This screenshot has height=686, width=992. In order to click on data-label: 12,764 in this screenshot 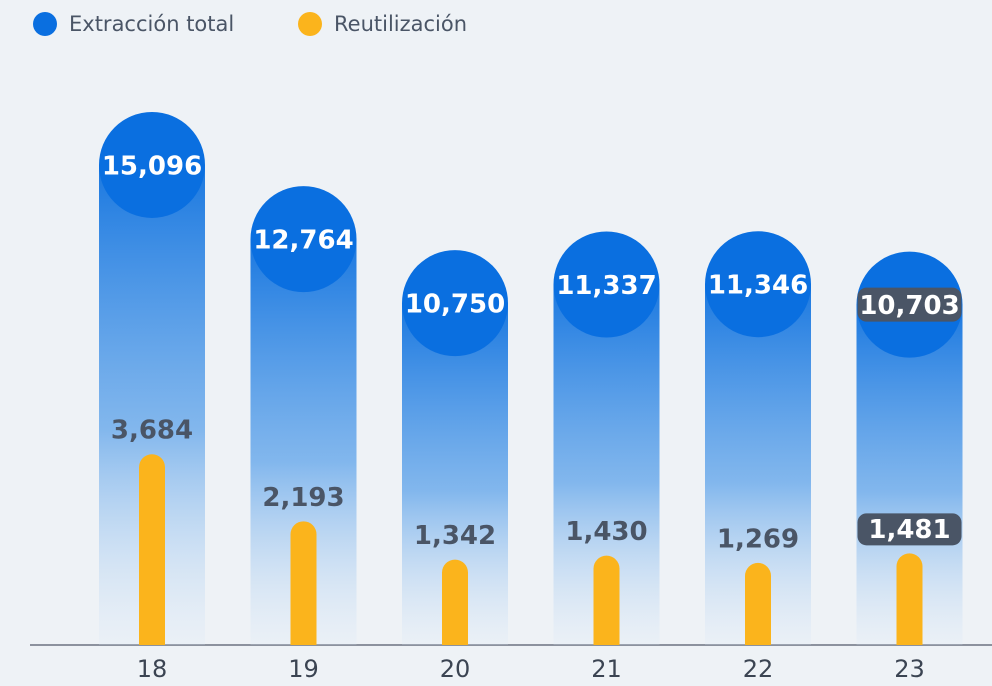, I will do `click(303, 241)`.